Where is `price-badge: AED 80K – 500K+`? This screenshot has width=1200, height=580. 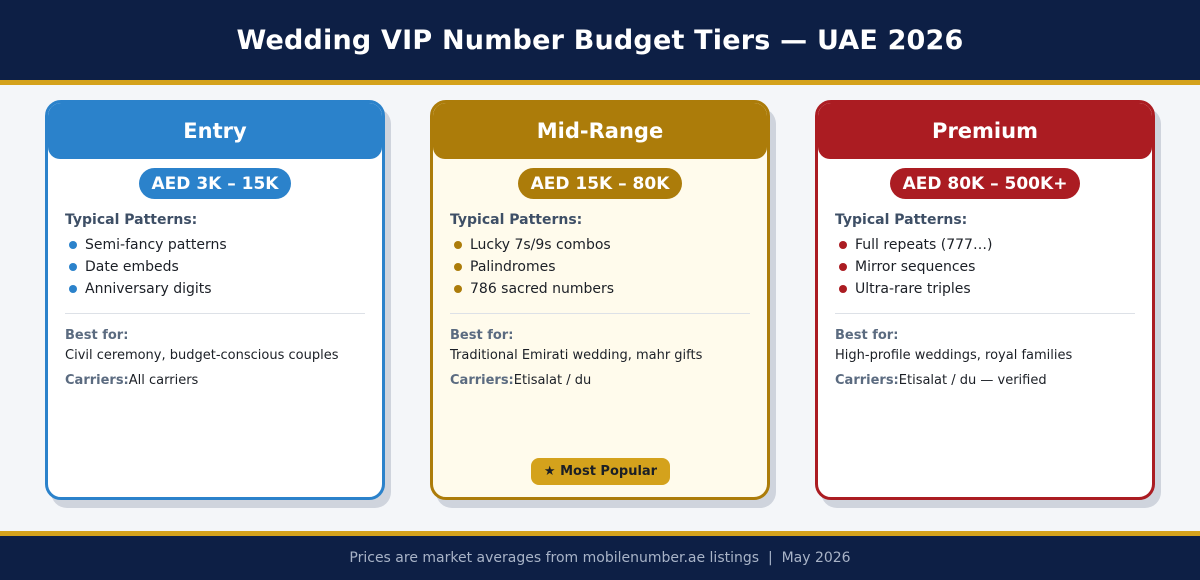 price-badge: AED 80K – 500K+ is located at coordinates (985, 183).